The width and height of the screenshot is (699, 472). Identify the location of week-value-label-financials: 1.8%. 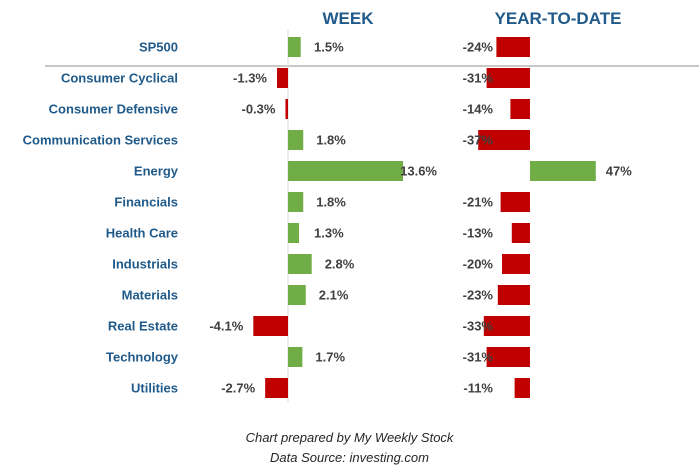
(331, 202).